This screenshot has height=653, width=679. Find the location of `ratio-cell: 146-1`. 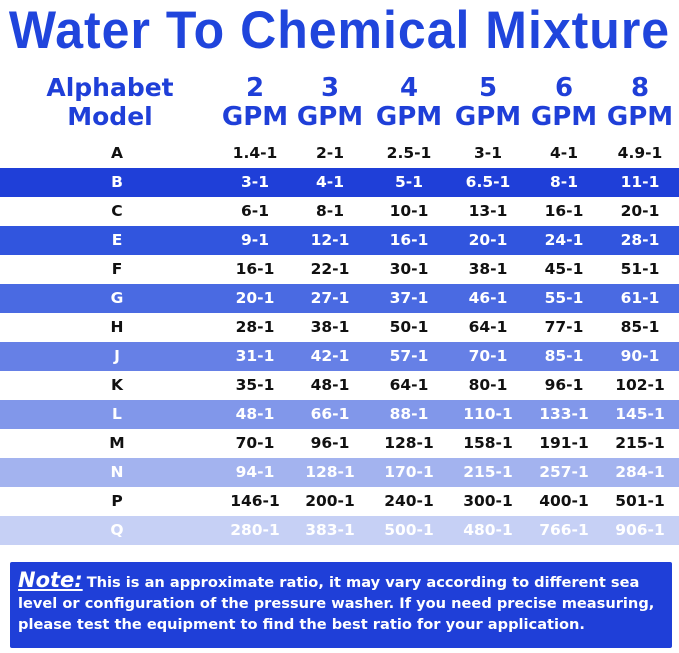

ratio-cell: 146-1 is located at coordinates (255, 501).